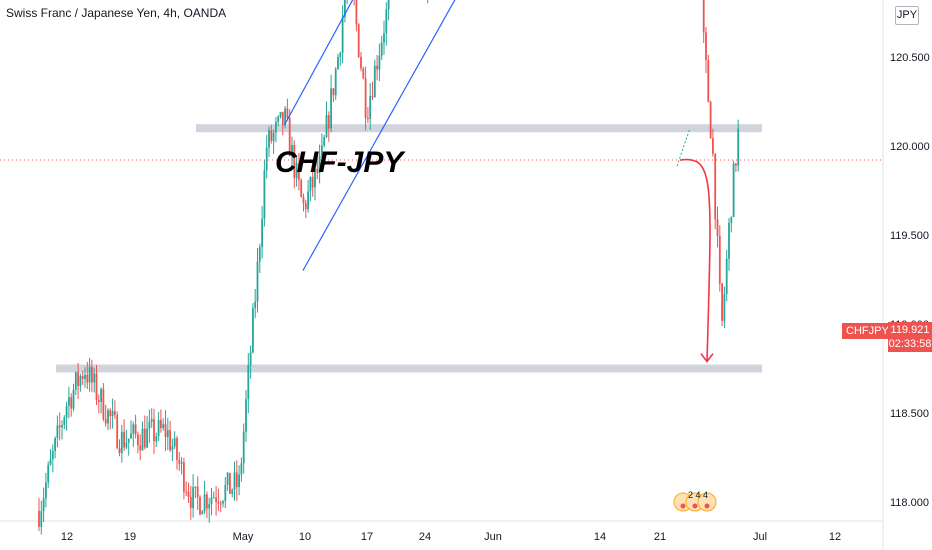  What do you see at coordinates (683, 147) in the screenshot?
I see `dotted-guide-line` at bounding box center [683, 147].